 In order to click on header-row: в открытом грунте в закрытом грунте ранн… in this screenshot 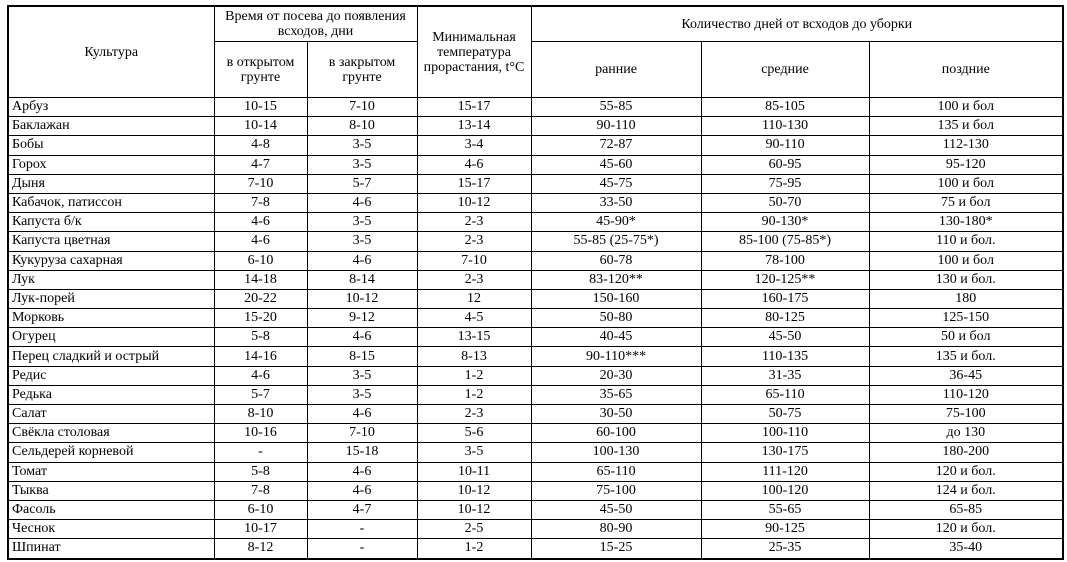, I will do `click(536, 69)`.